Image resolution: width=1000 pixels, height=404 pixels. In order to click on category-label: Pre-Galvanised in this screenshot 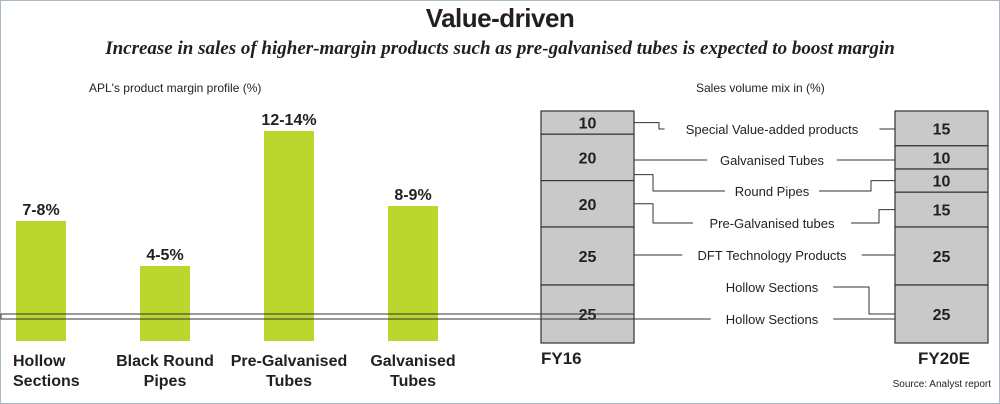, I will do `click(289, 361)`.